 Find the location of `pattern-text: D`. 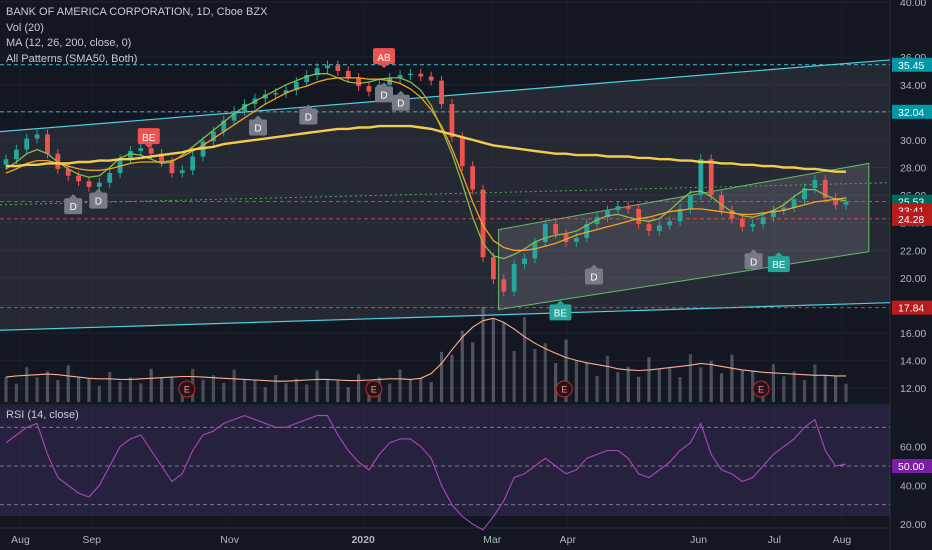

pattern-text: D is located at coordinates (383, 95).